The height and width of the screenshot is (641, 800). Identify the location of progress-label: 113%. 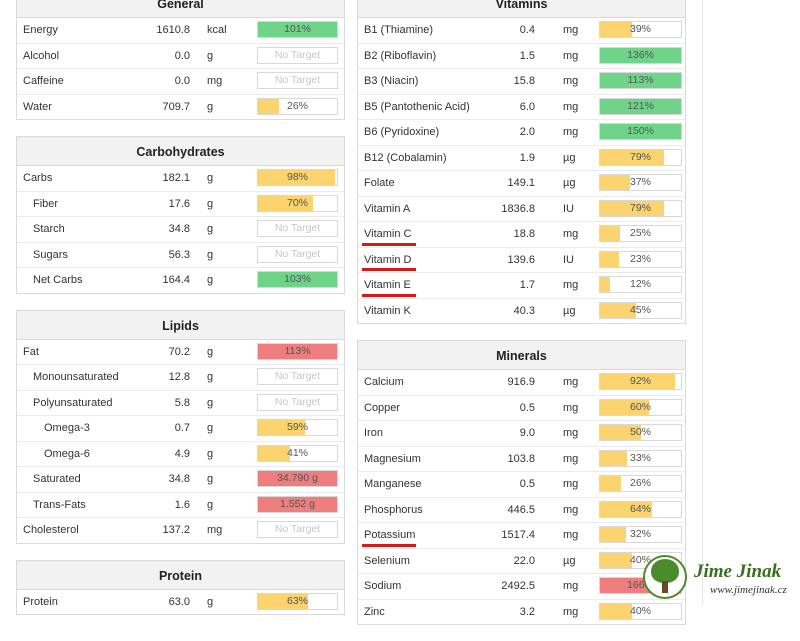
(640, 80).